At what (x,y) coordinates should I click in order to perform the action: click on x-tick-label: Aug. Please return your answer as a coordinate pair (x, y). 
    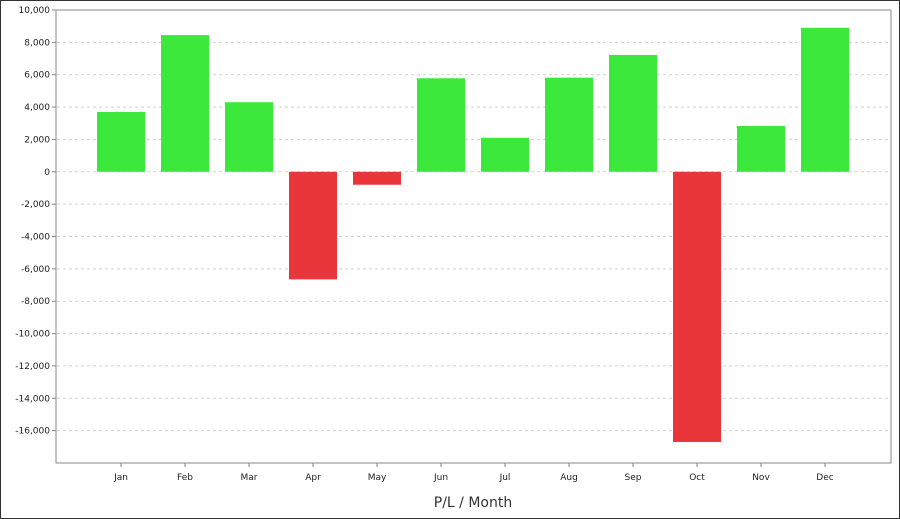
    Looking at the image, I should click on (569, 478).